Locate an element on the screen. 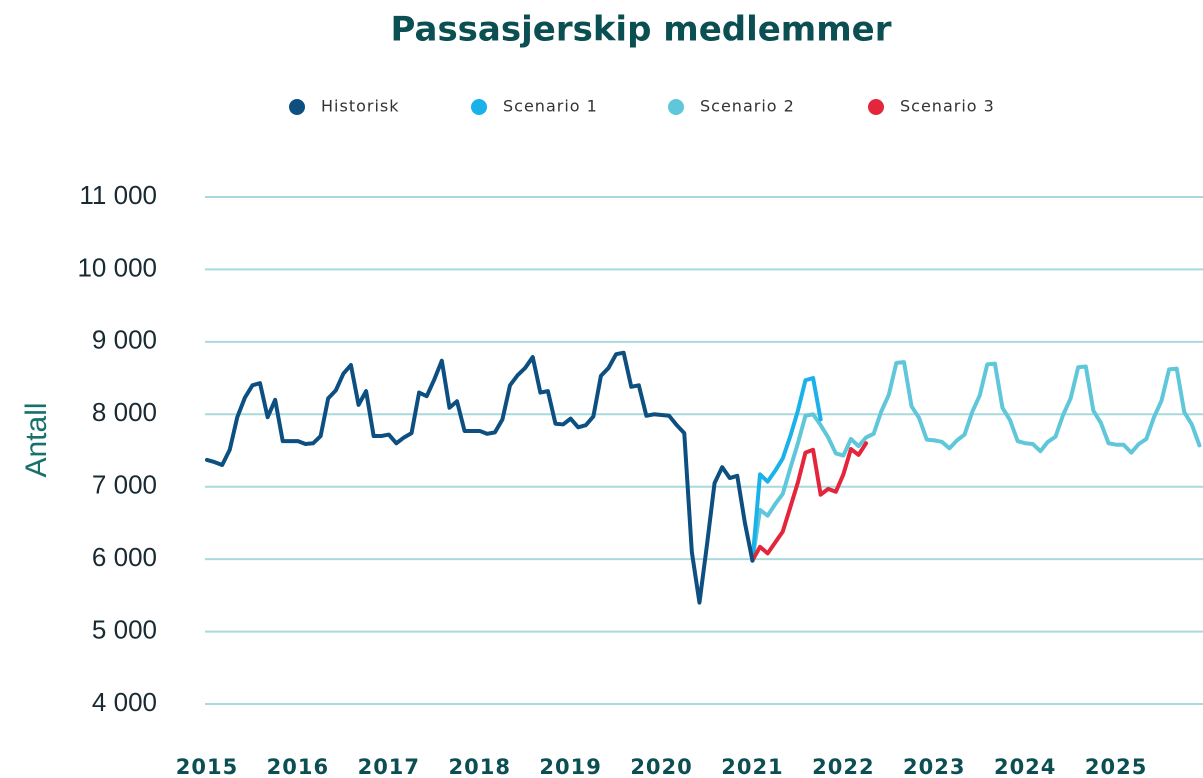 Image resolution: width=1203 pixels, height=778 pixels. x-tick-label: 2020 is located at coordinates (661, 766).